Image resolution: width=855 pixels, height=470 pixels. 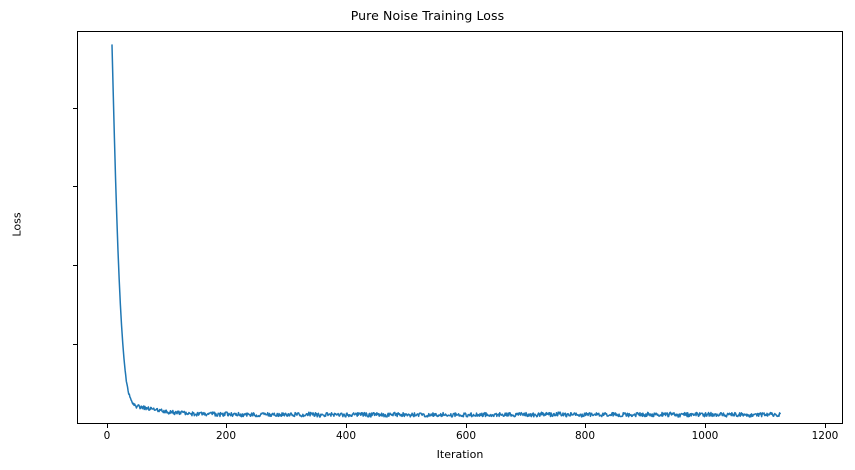 What do you see at coordinates (466, 436) in the screenshot?
I see `xtick-label-600: 600` at bounding box center [466, 436].